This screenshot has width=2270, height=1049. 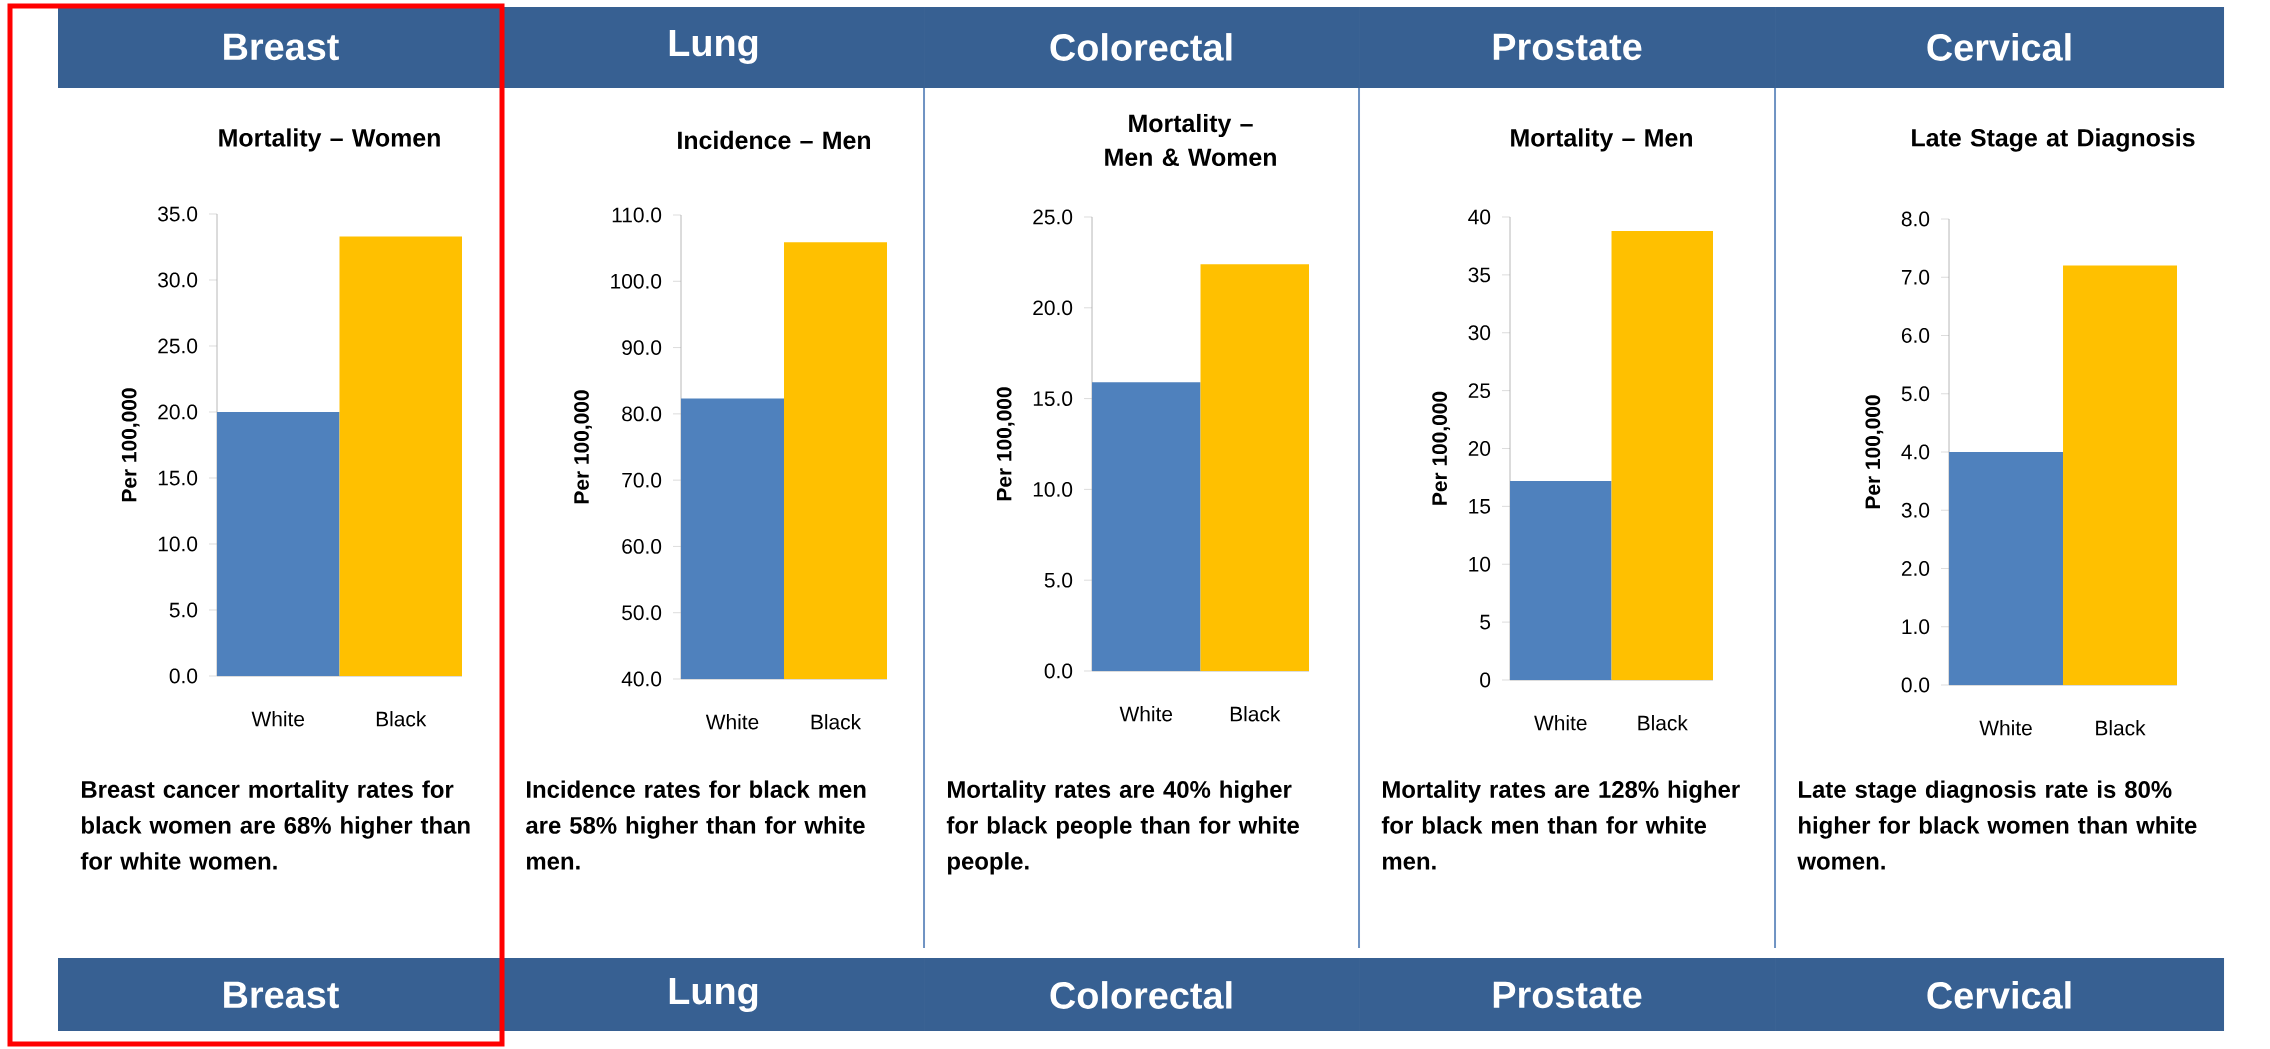 What do you see at coordinates (1915, 335) in the screenshot?
I see `y-tick-label: 6.0` at bounding box center [1915, 335].